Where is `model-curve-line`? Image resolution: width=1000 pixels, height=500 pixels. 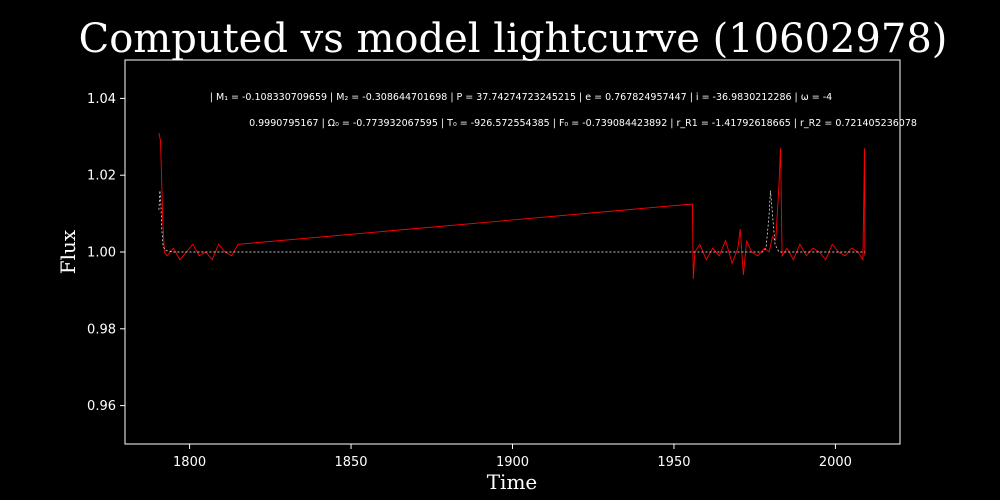
model-curve-line is located at coordinates (512, 221).